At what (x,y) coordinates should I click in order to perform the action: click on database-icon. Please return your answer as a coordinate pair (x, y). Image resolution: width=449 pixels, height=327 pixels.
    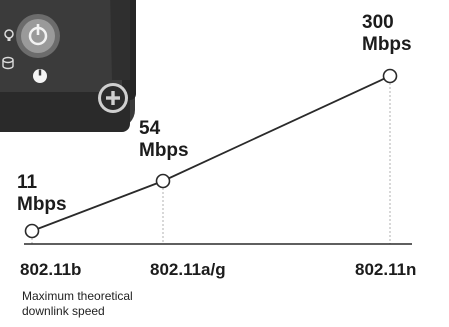
    Looking at the image, I should click on (8, 63).